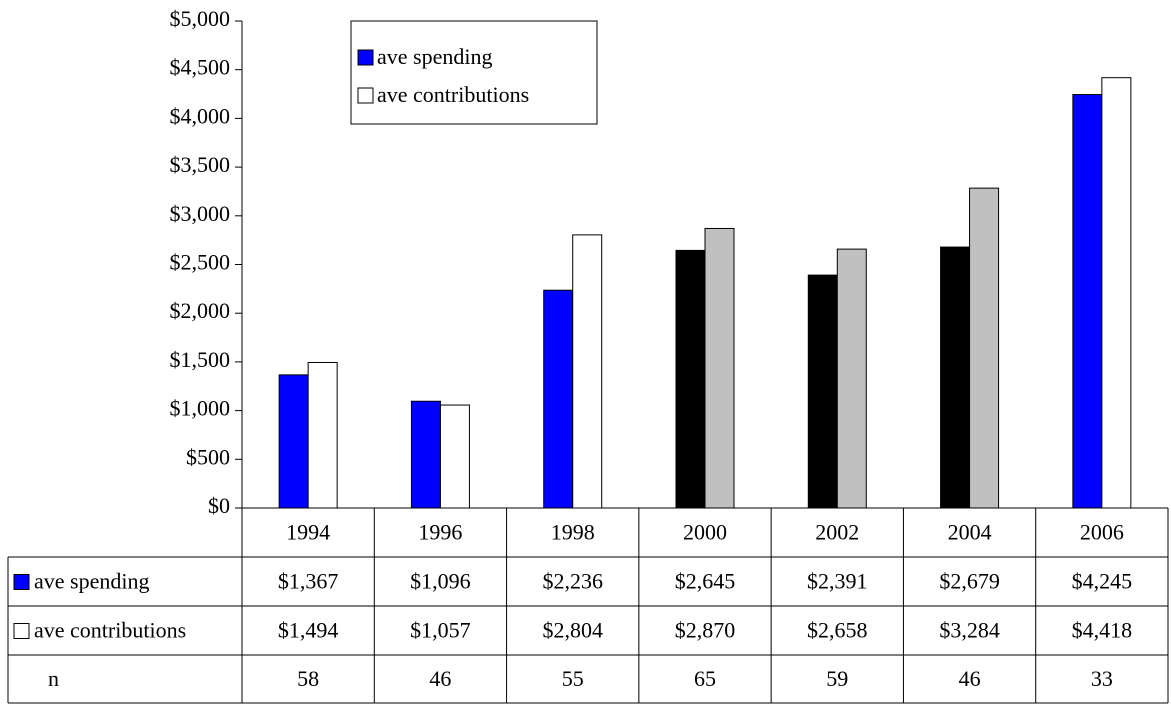 This screenshot has width=1171, height=713. I want to click on y-tick-label: $2,500, so click(200, 262).